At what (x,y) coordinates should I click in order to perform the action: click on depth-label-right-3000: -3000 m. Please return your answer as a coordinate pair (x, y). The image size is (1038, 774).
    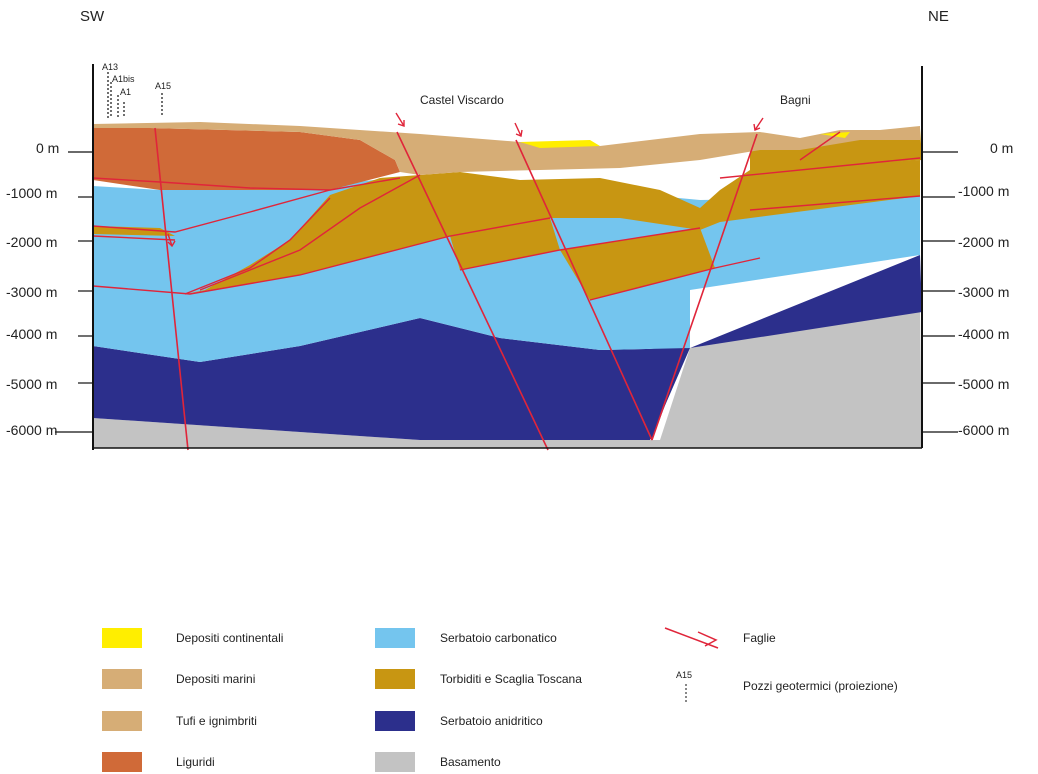
    Looking at the image, I should click on (983, 292).